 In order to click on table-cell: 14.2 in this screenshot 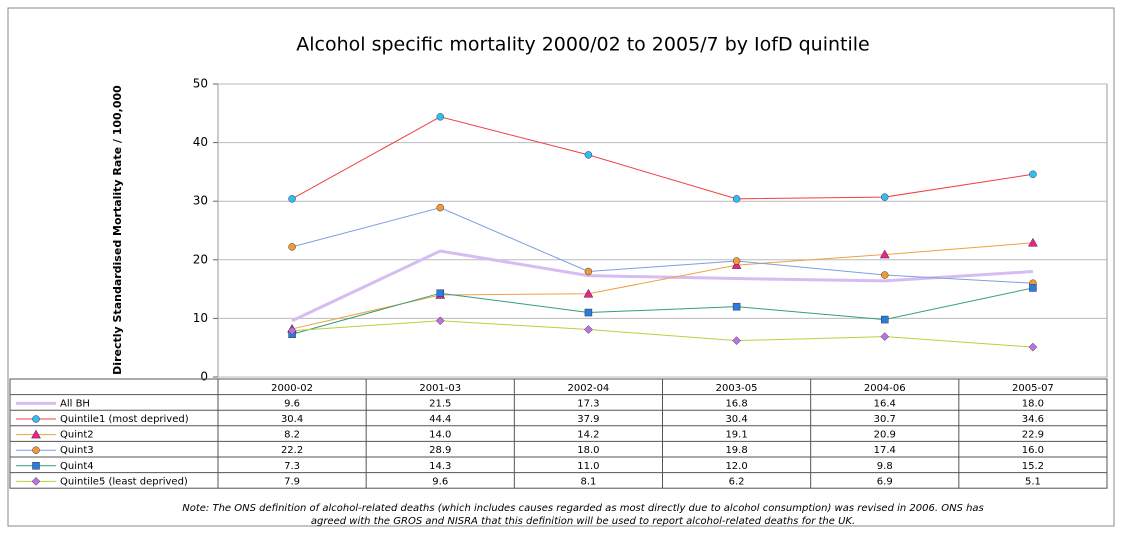, I will do `click(588, 435)`.